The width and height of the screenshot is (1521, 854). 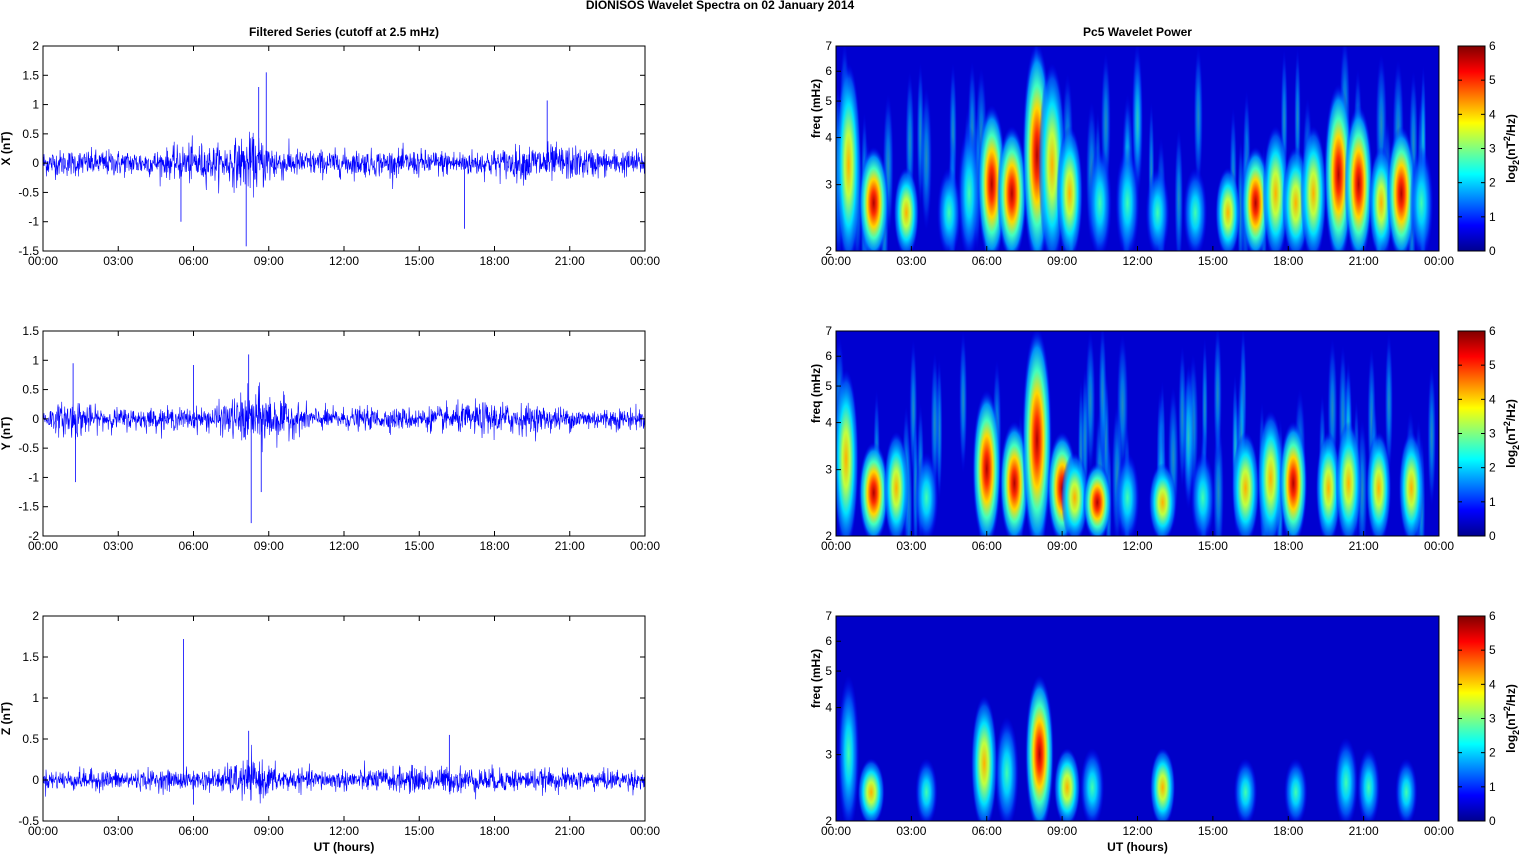 What do you see at coordinates (816, 393) in the screenshot?
I see `y-axis-label: freq (mHz)` at bounding box center [816, 393].